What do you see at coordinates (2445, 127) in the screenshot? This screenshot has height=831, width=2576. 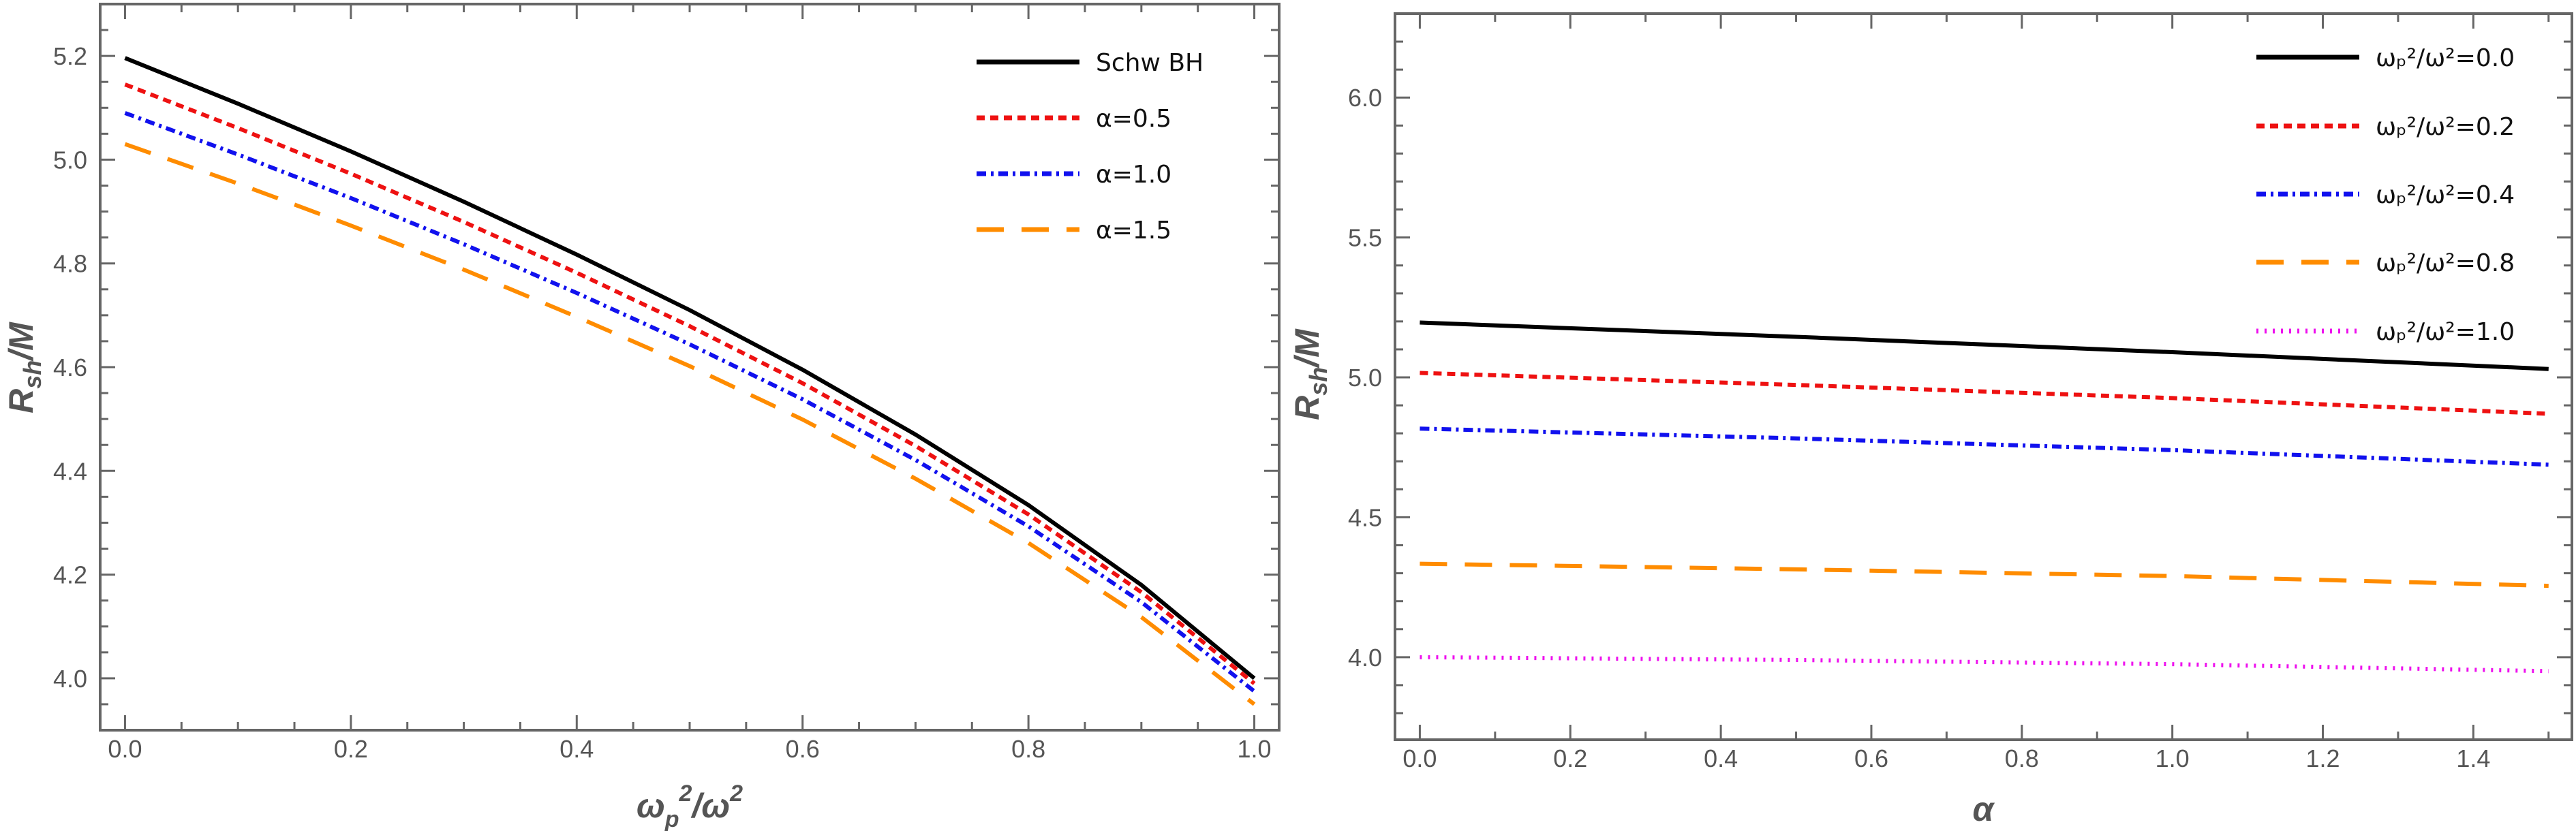 I see `legend-label: ωₚ²/ω²=0.2` at bounding box center [2445, 127].